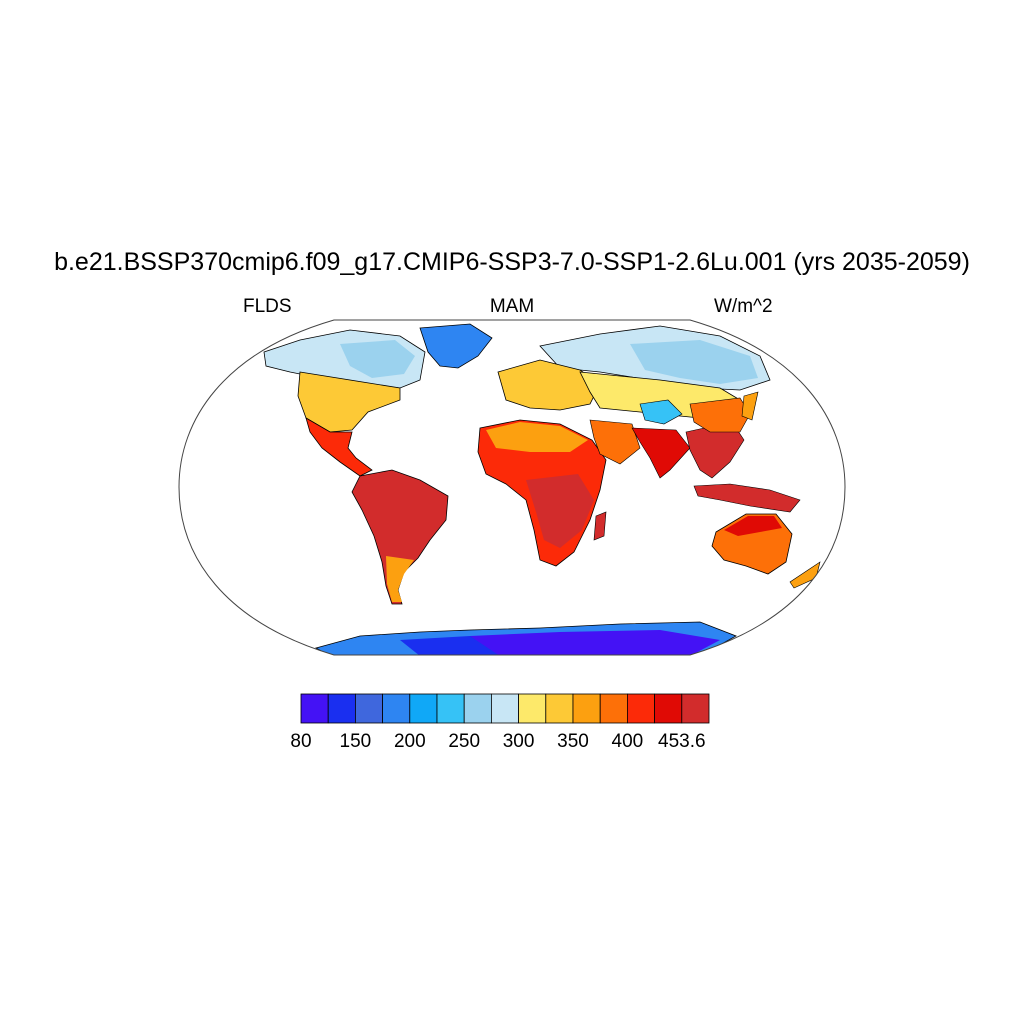  Describe the element at coordinates (694, 362) in the screenshot. I see `siberia` at that location.